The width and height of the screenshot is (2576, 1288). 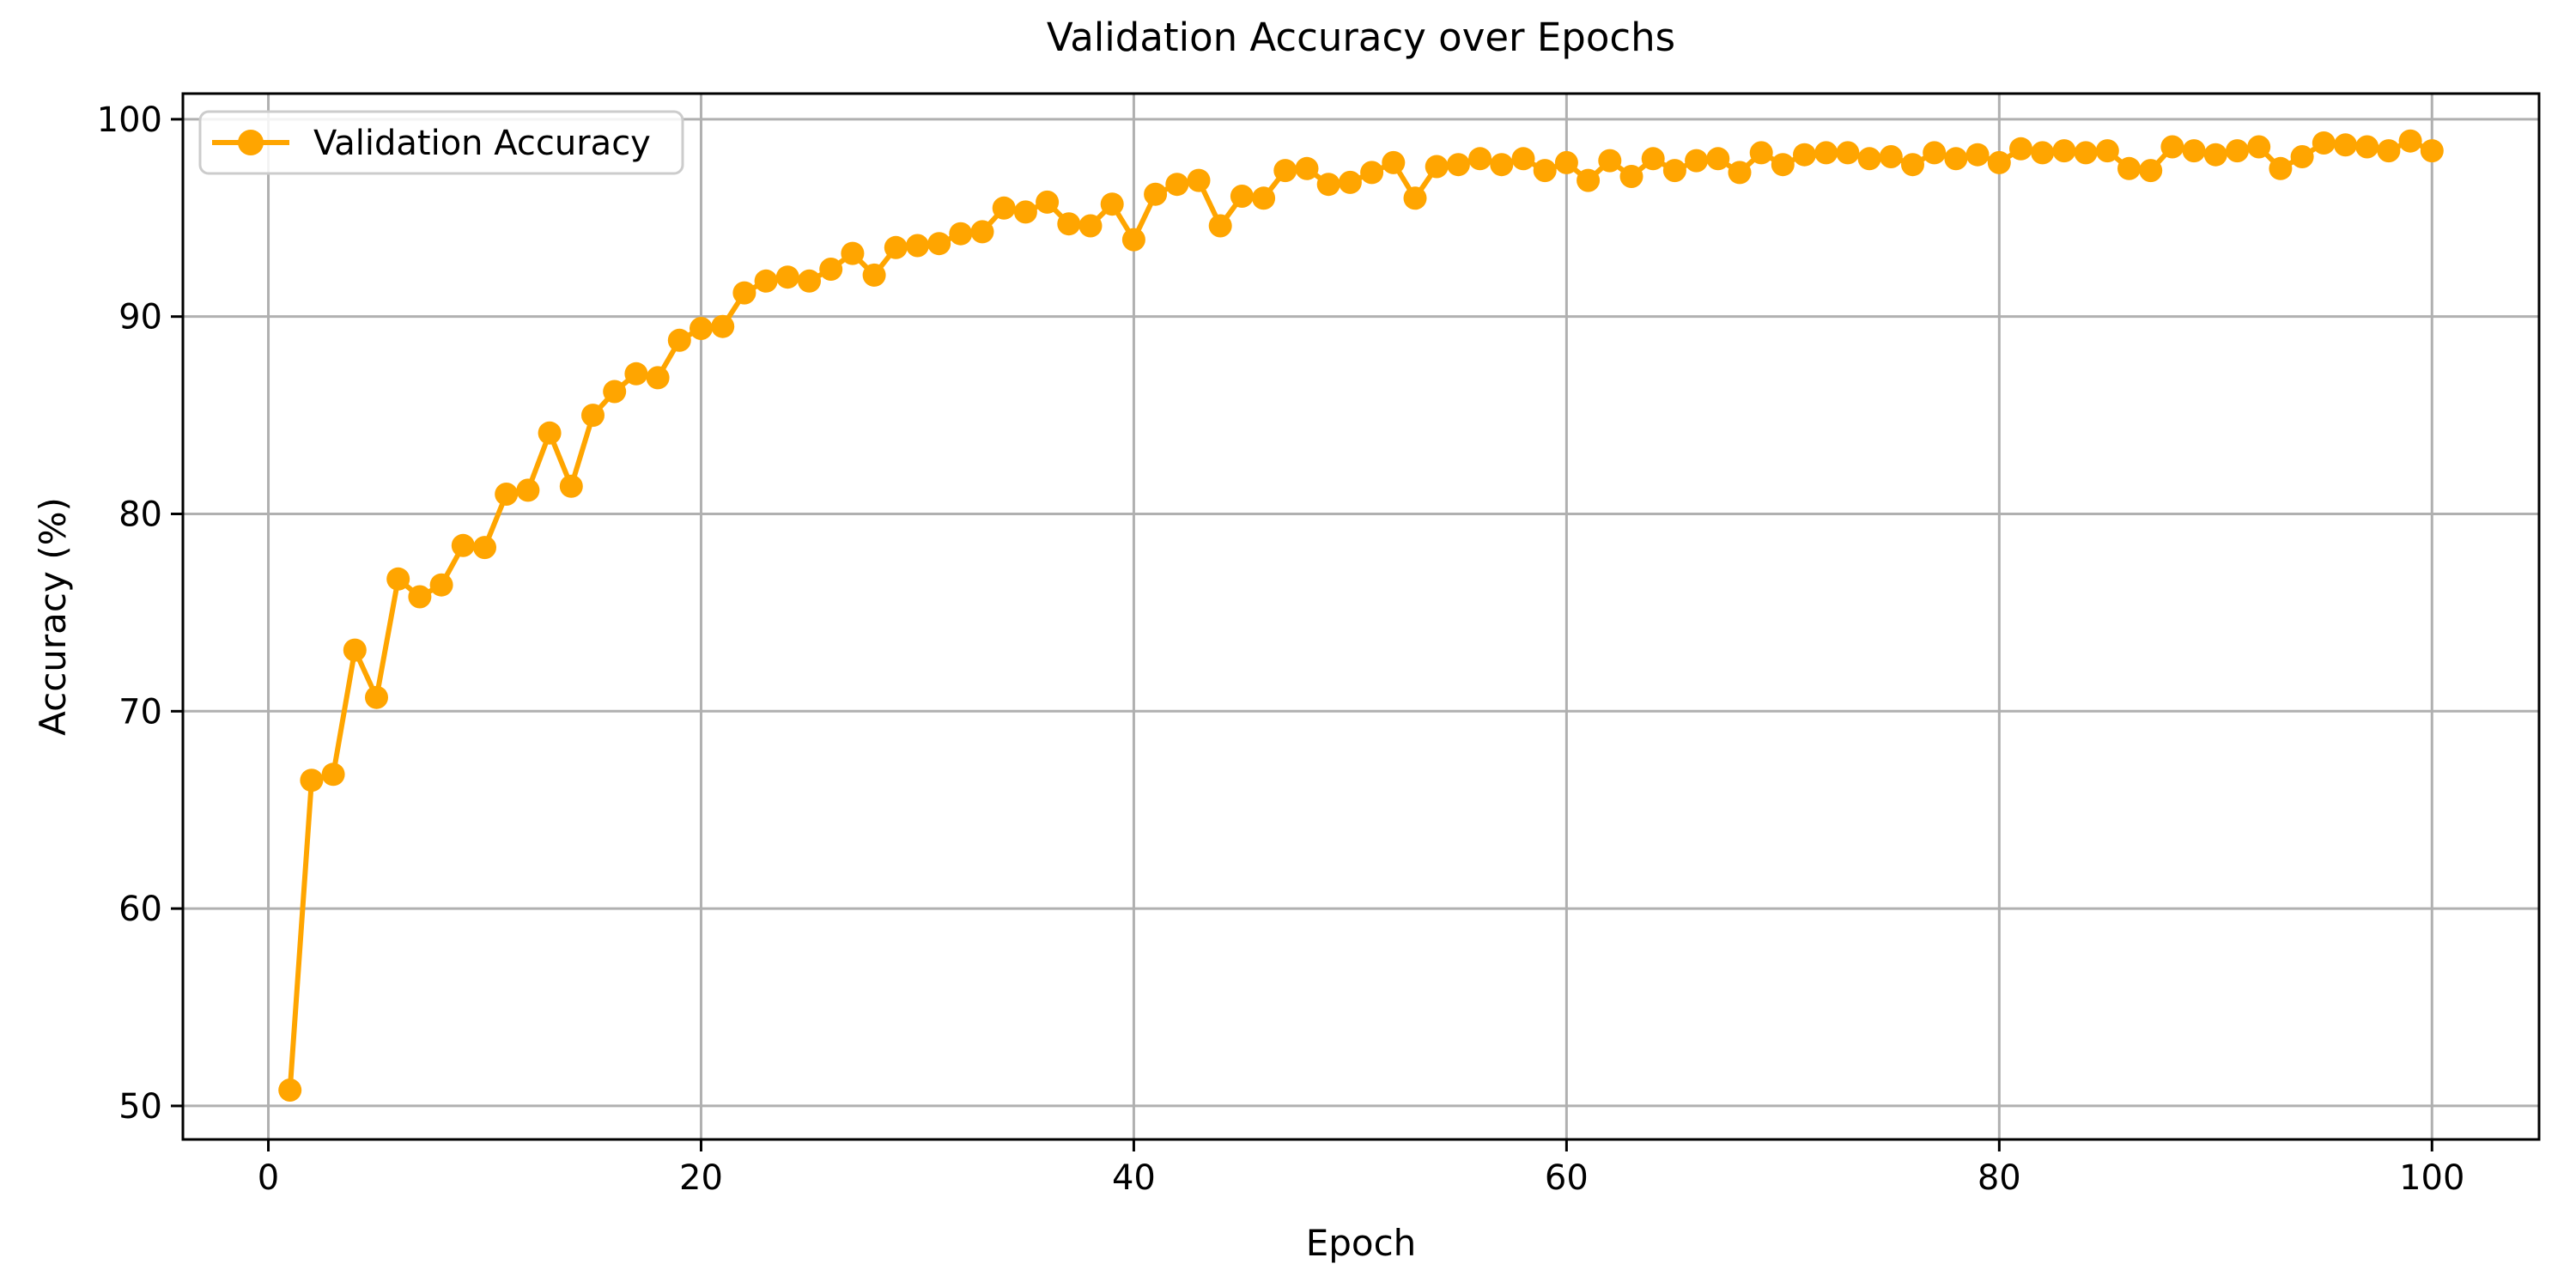 What do you see at coordinates (1567, 1178) in the screenshot?
I see `x-tick-label: 60` at bounding box center [1567, 1178].